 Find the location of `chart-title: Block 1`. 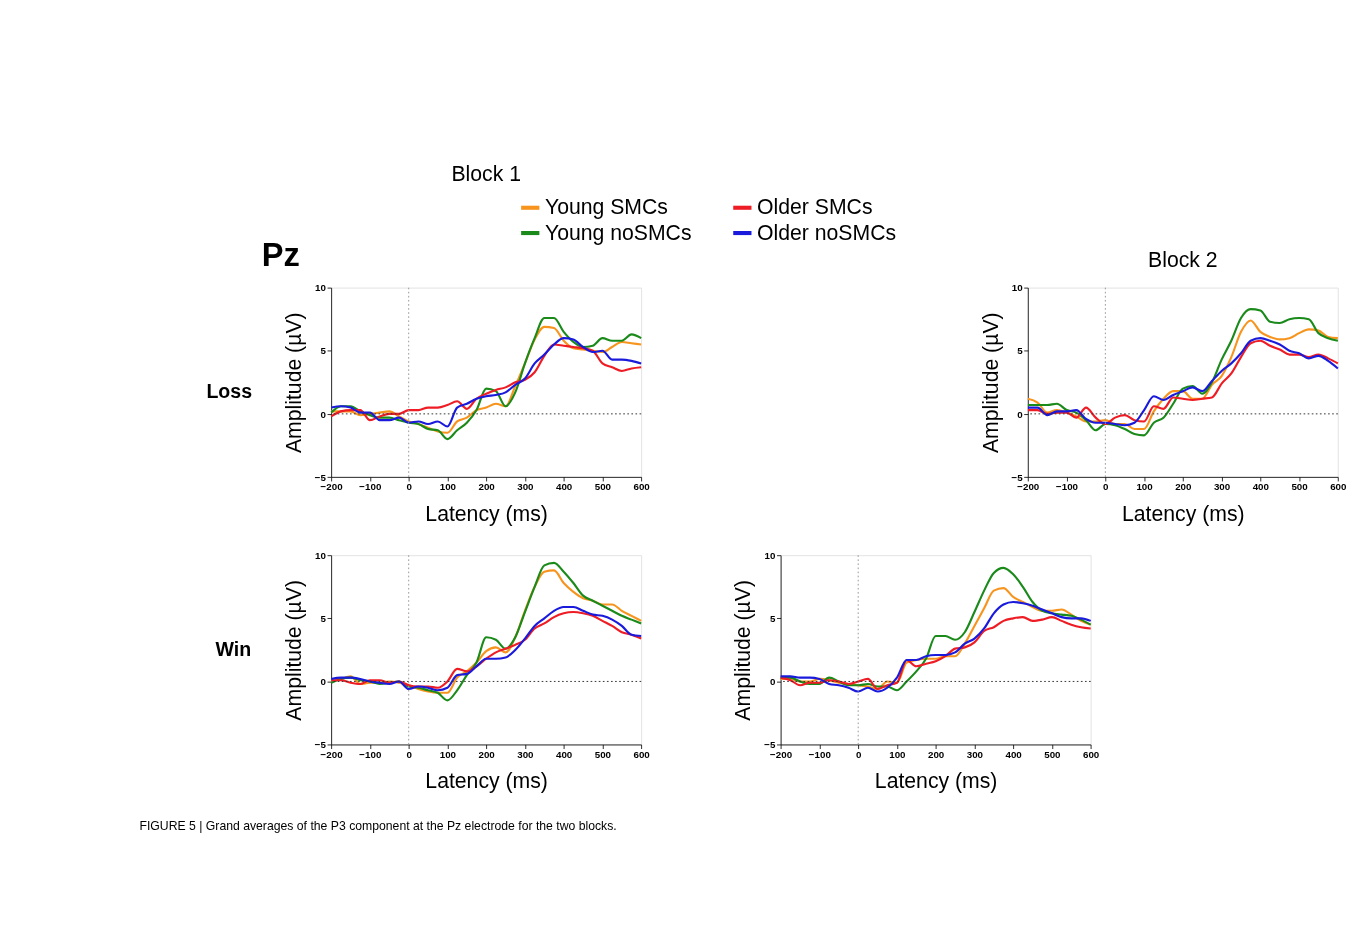

chart-title: Block 1 is located at coordinates (486, 173).